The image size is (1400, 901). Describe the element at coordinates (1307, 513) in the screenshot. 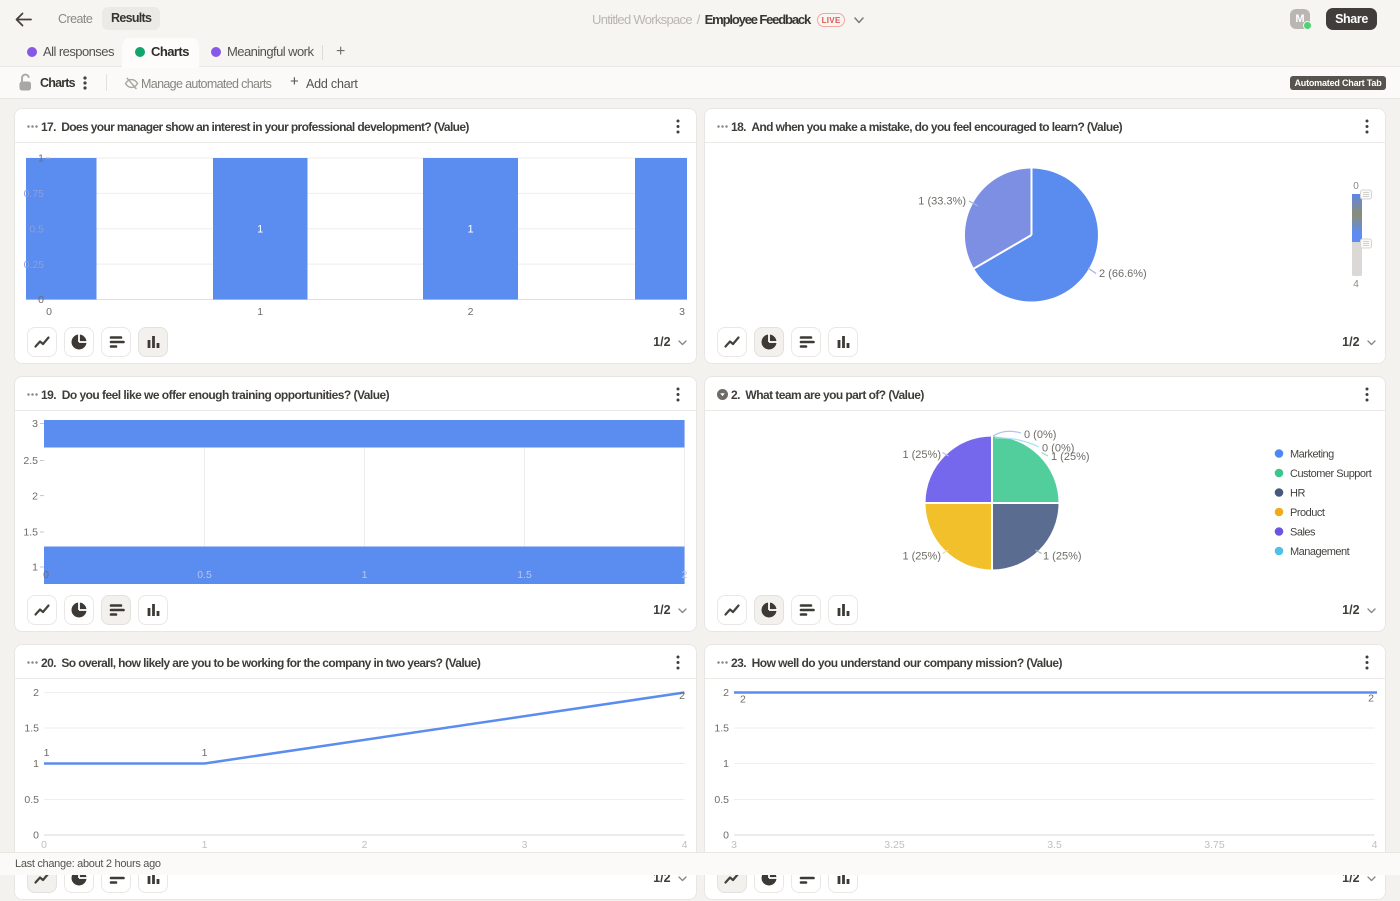

I see `svg-text: Product` at that location.